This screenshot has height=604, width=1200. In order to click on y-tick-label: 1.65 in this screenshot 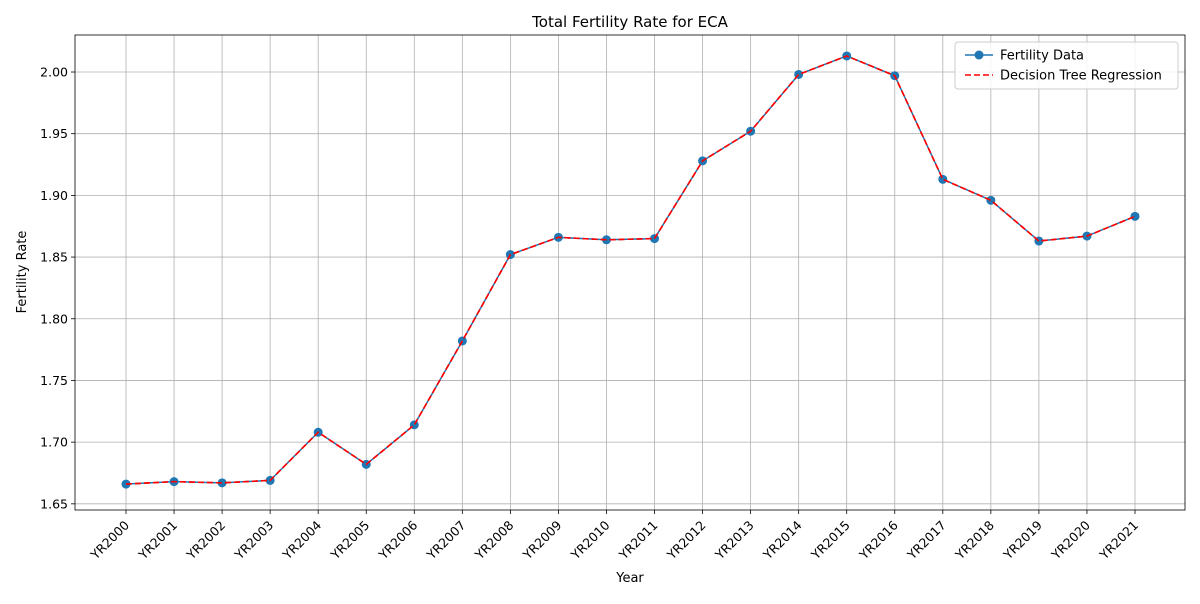, I will do `click(54, 503)`.